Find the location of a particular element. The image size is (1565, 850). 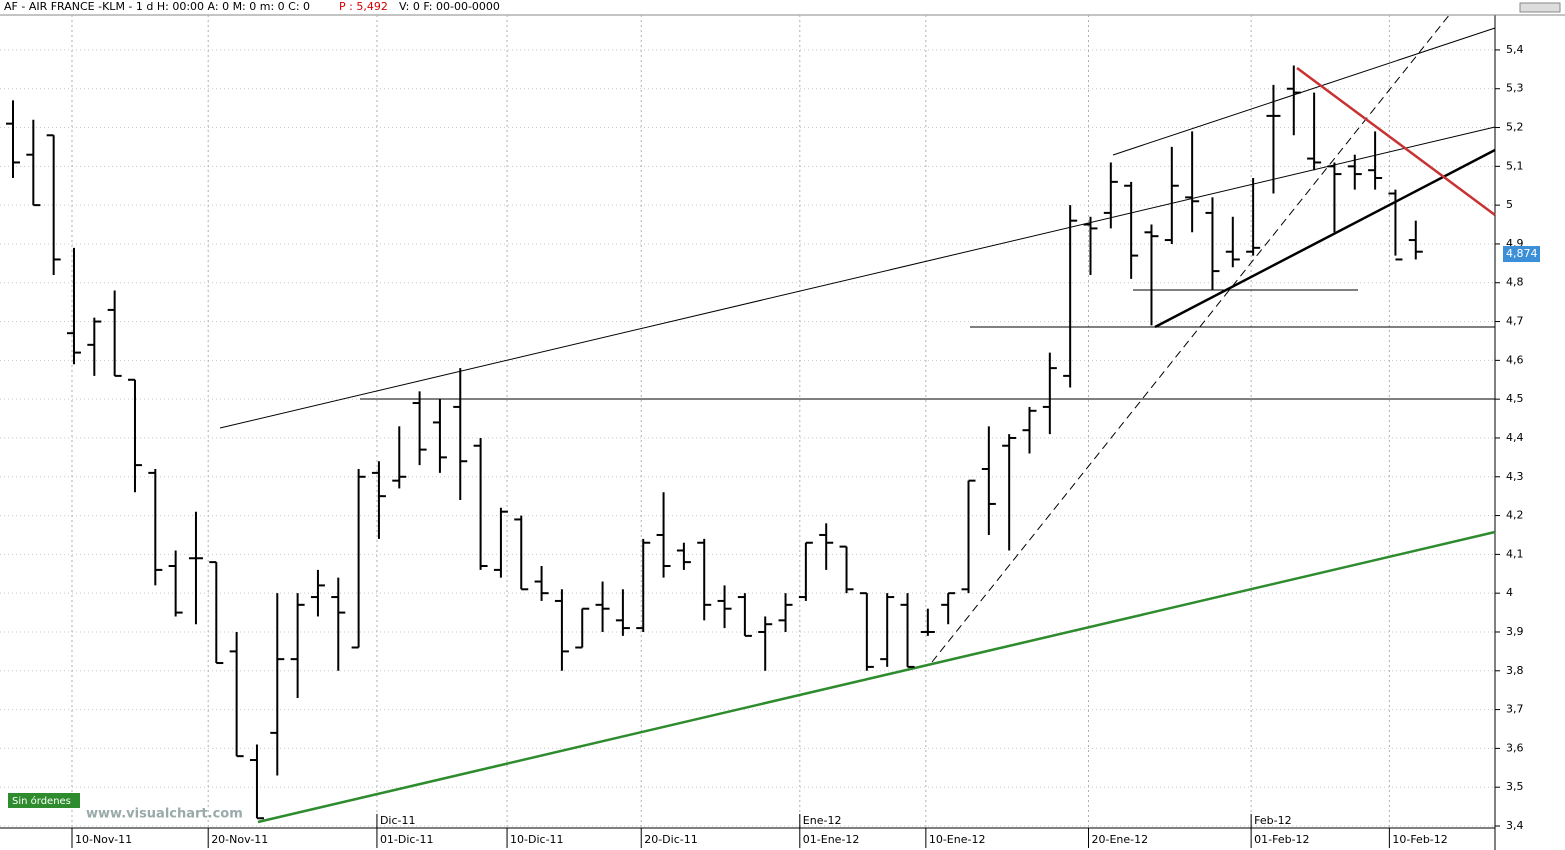

y-tick-label: 3,7 is located at coordinates (1515, 709).